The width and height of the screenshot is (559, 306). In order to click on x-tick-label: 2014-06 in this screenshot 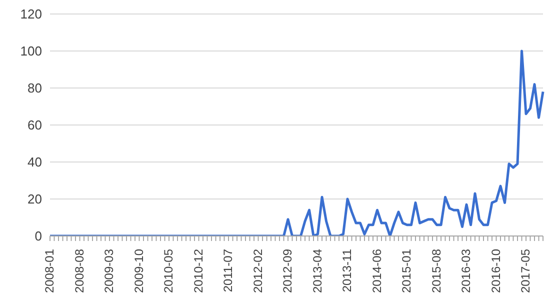, I will do `click(377, 271)`.